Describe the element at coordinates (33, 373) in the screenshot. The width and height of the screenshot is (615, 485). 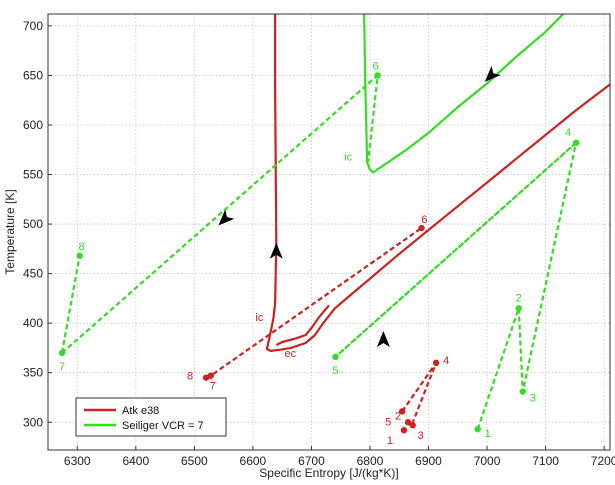
I see `y-tick-label: 350` at that location.